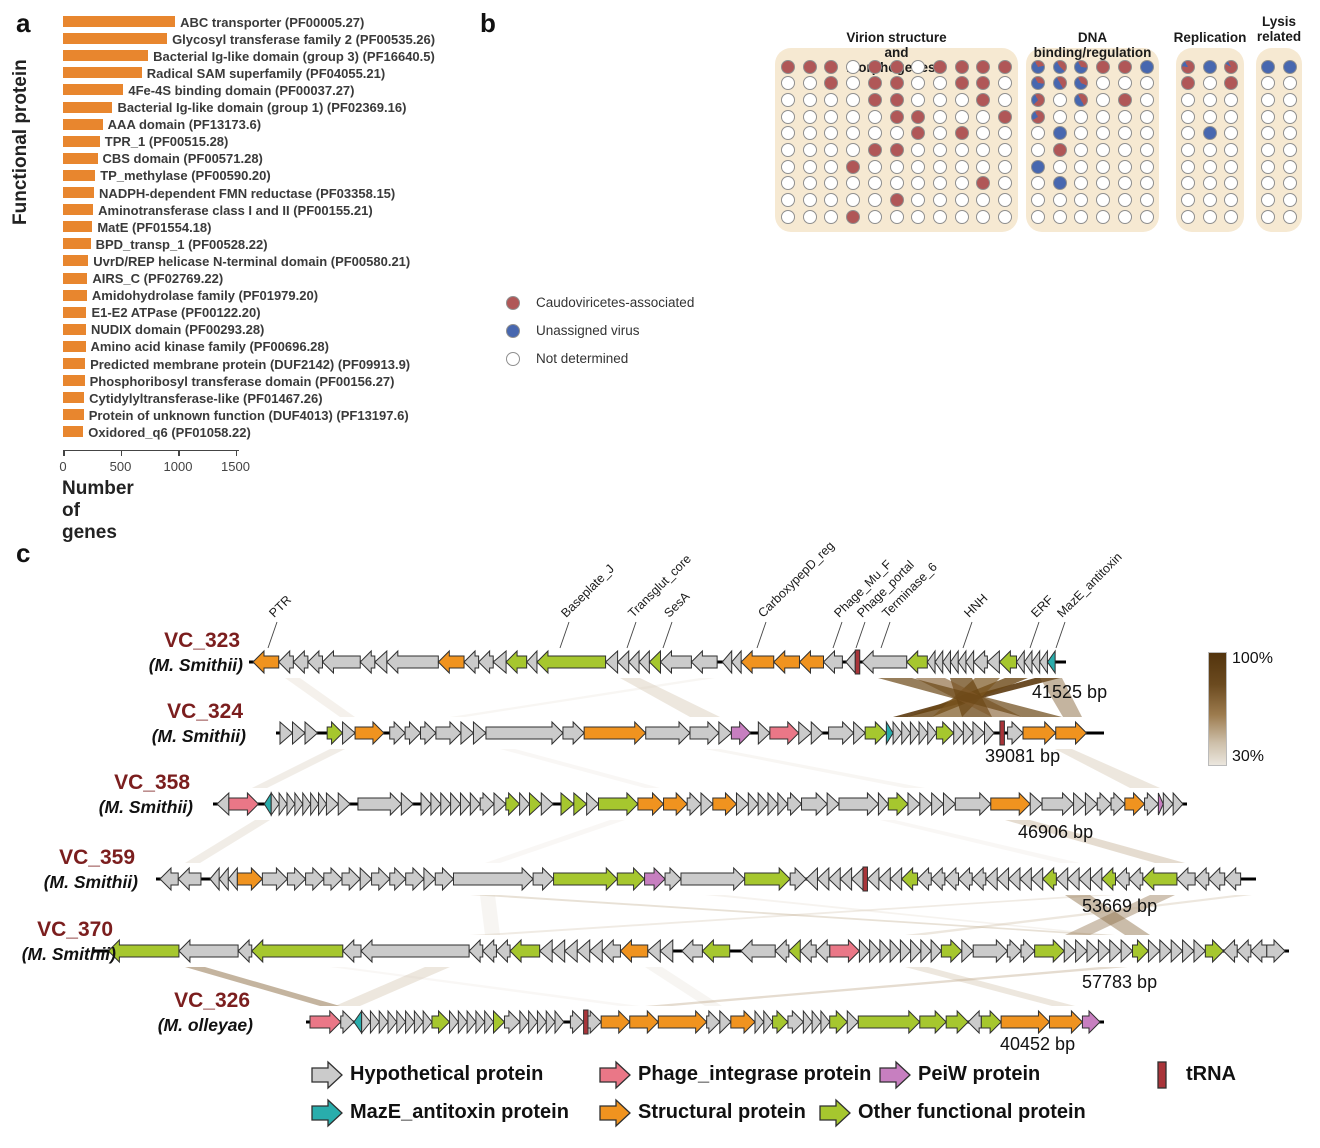  Describe the element at coordinates (857, 662) in the screenshot. I see `trna-bar` at that location.